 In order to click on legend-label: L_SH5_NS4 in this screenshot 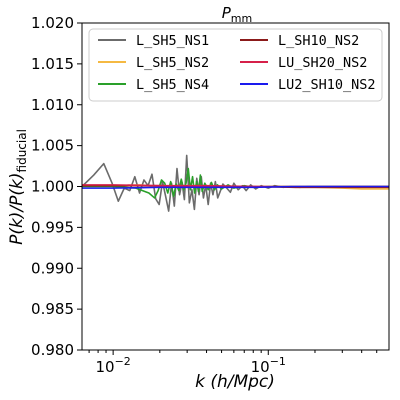, I will do `click(172, 85)`.